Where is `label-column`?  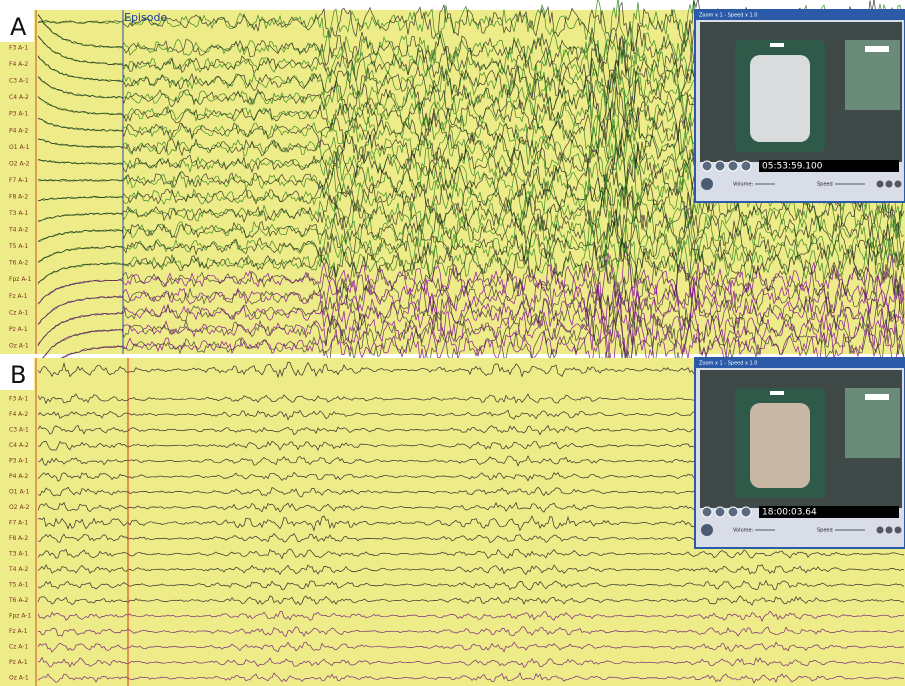 label-column is located at coordinates (18, 182).